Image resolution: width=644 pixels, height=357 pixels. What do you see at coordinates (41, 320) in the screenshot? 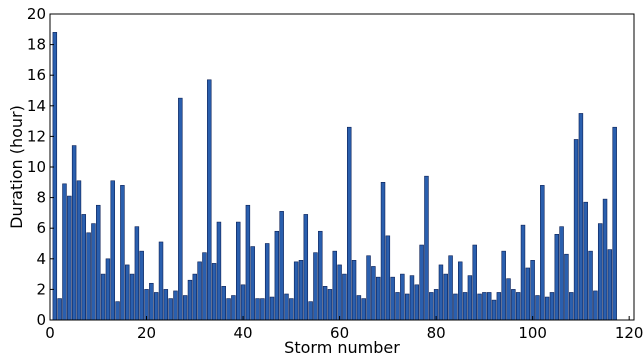
I see `y-tick-label: 0` at bounding box center [41, 320].